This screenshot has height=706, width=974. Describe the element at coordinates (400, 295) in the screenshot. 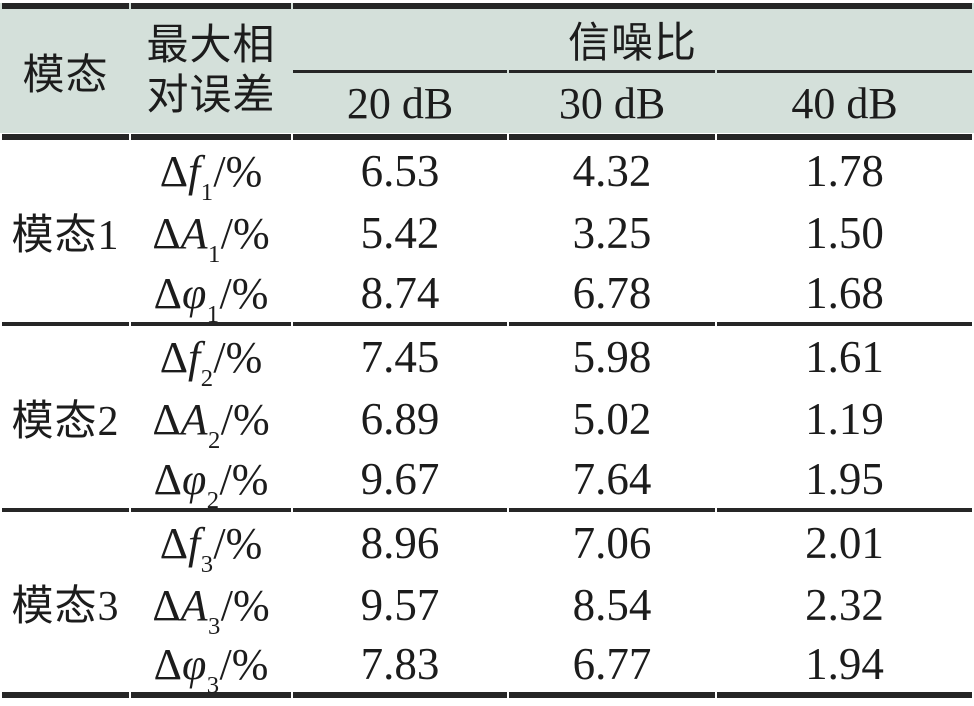

I see `value-cell: 8.74` at that location.